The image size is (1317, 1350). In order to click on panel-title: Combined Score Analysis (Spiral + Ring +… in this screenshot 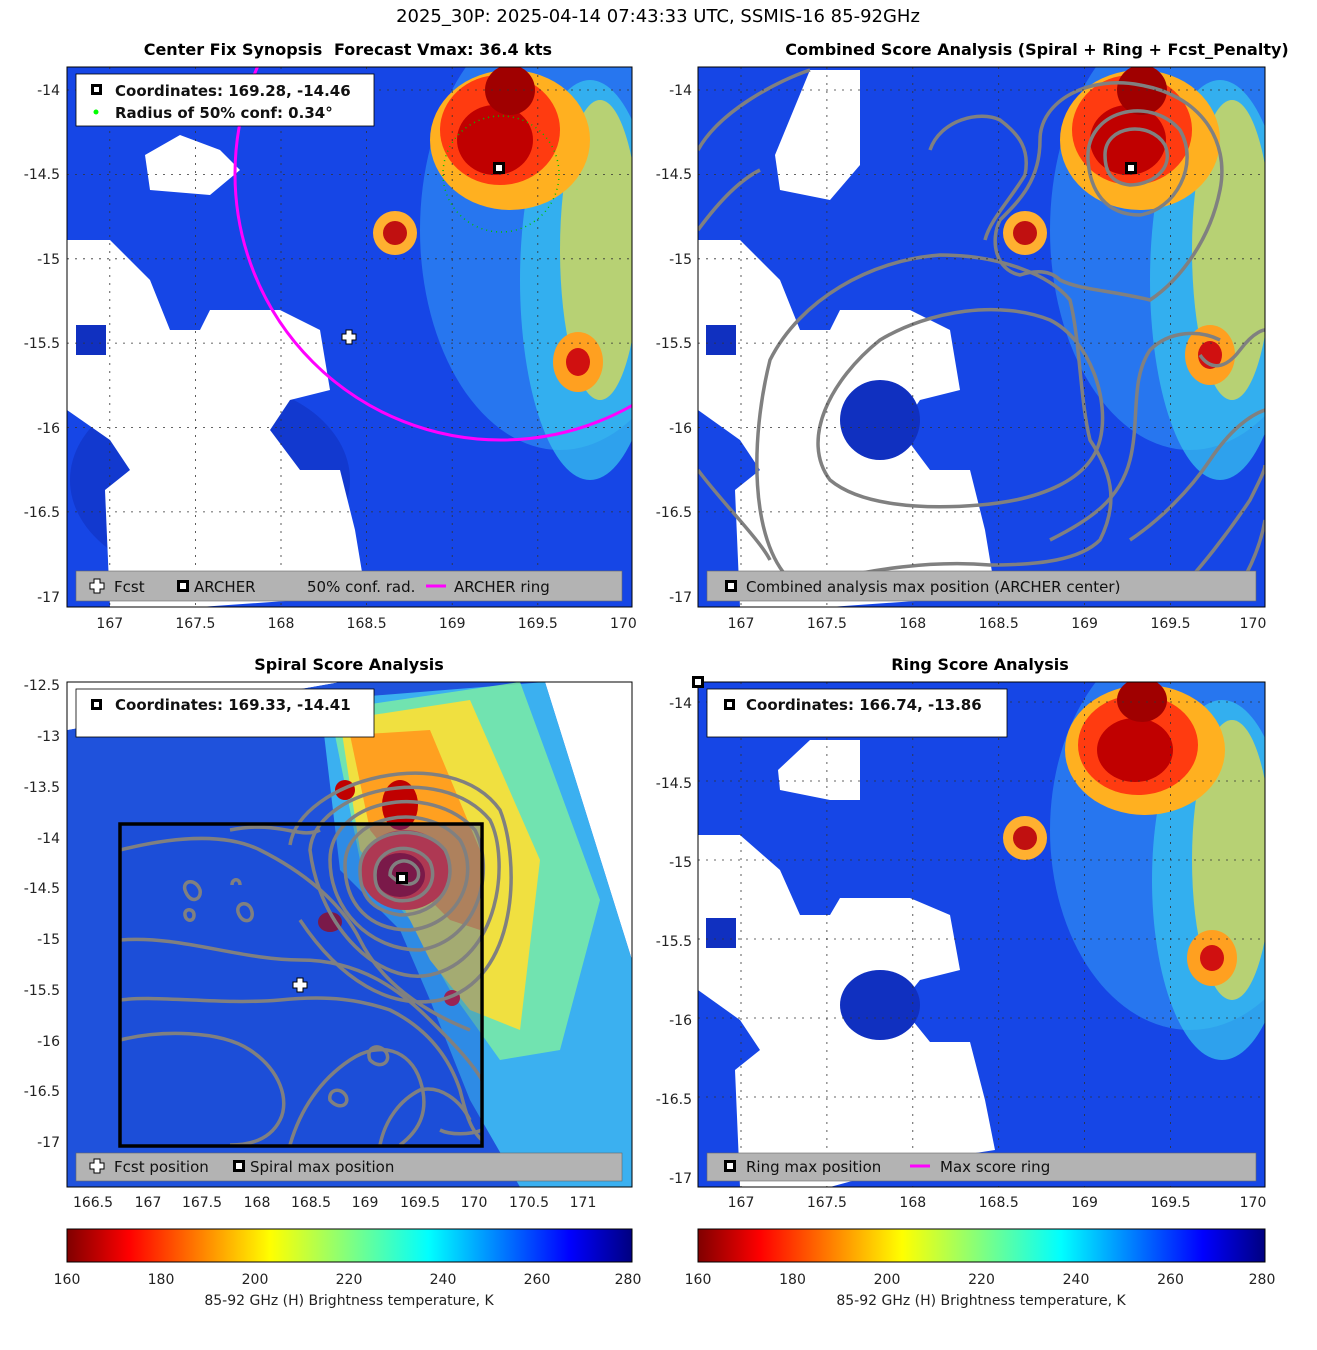, I will do `click(1036, 49)`.